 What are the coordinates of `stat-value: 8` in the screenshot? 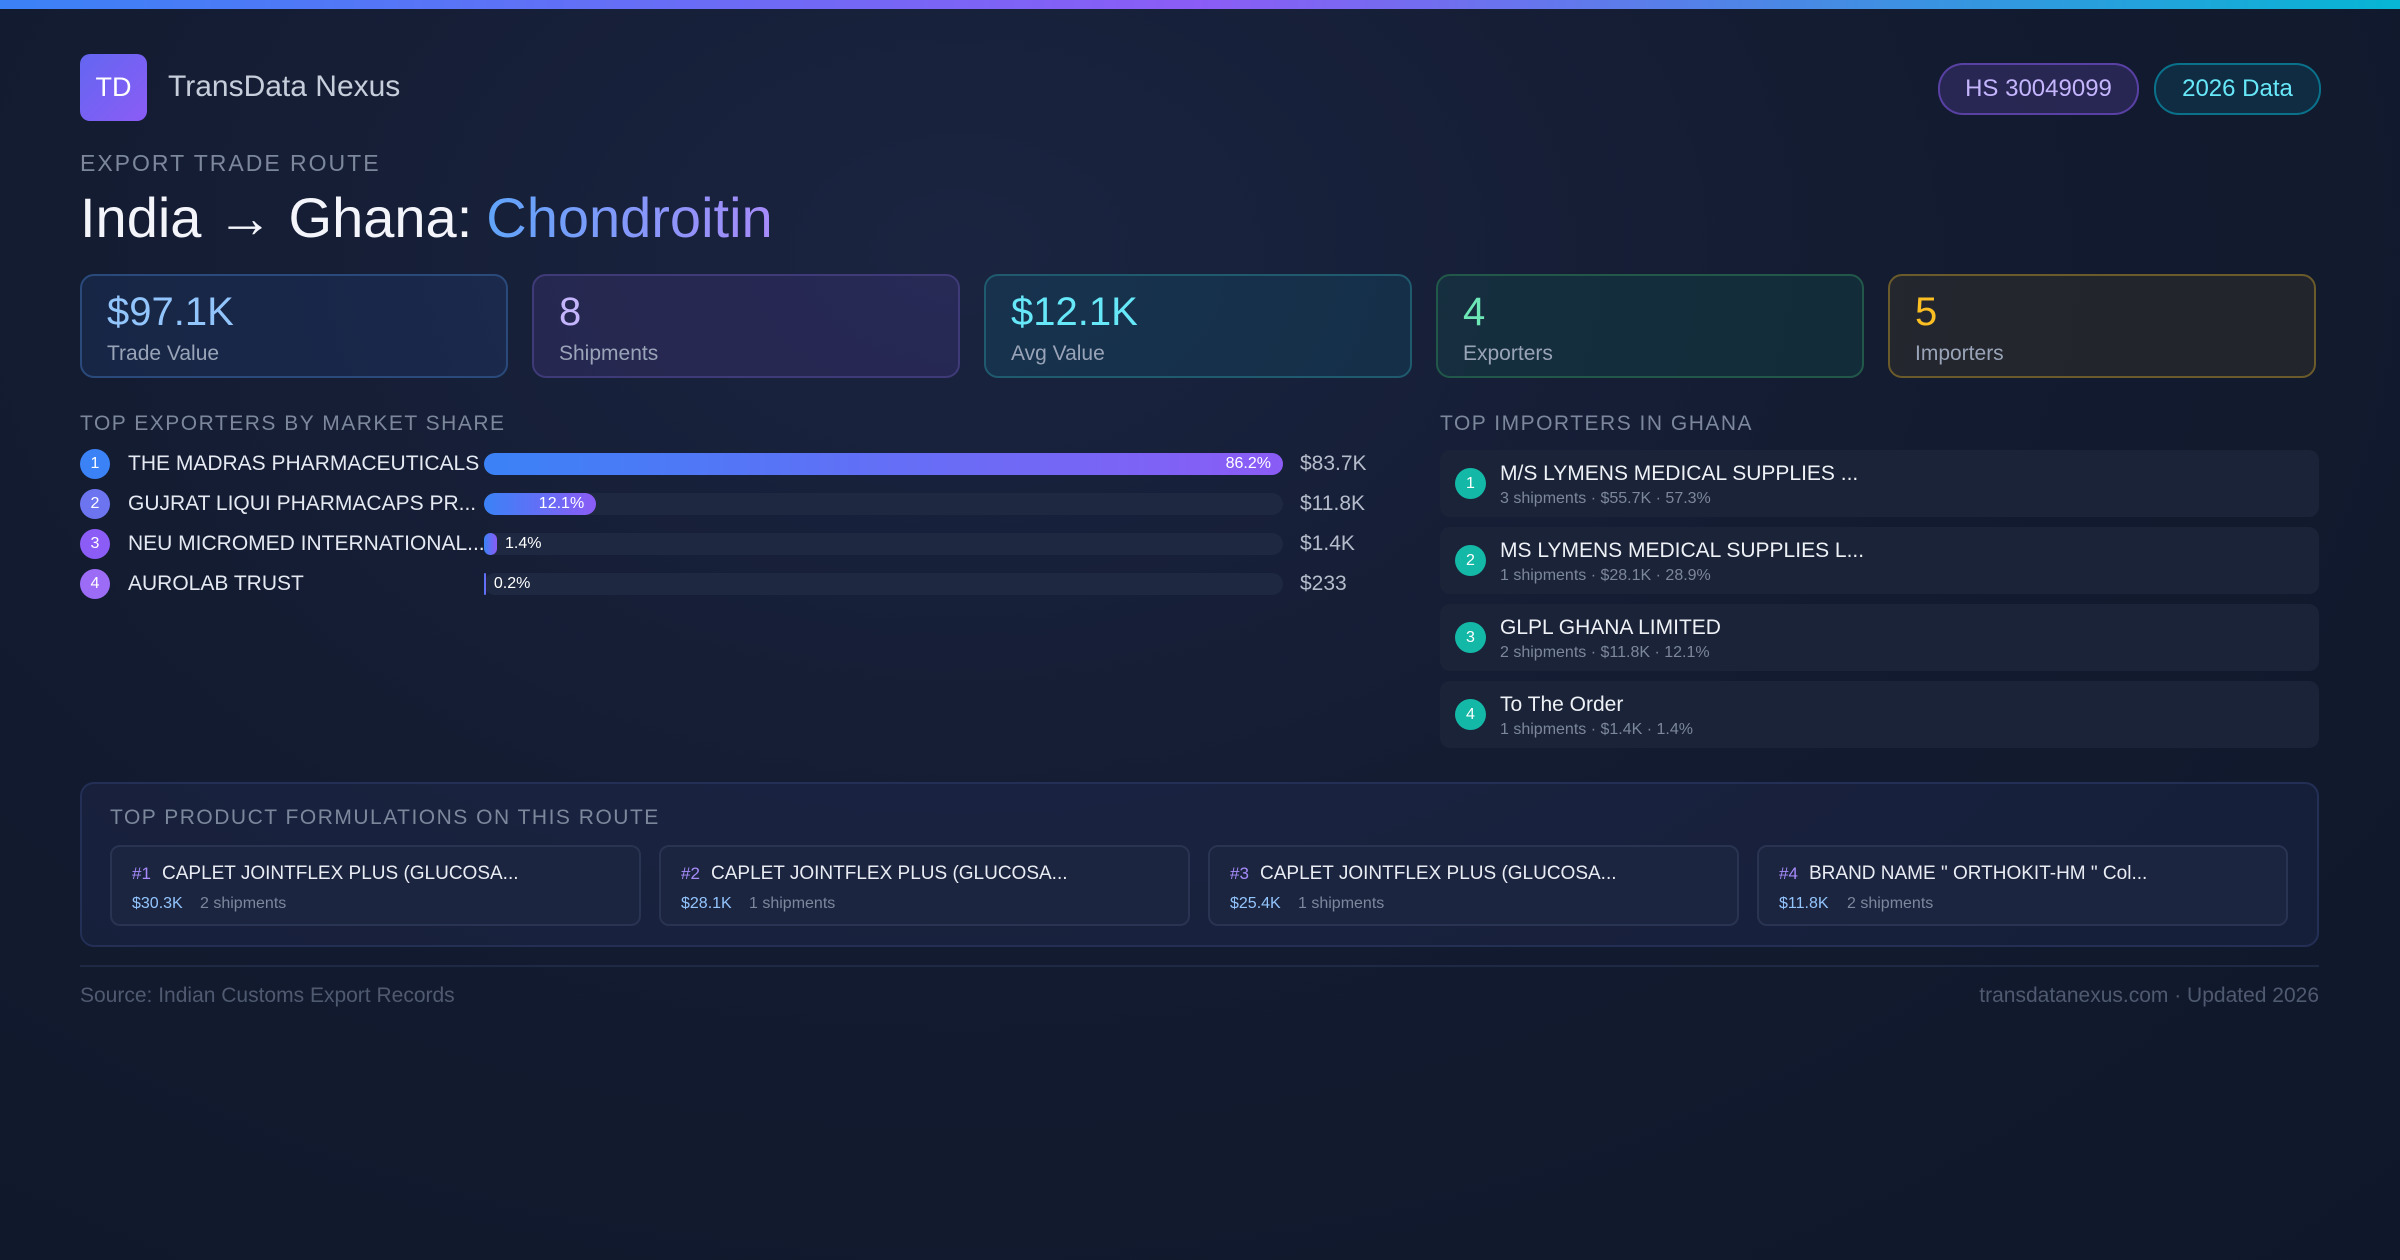 It's located at (570, 312).